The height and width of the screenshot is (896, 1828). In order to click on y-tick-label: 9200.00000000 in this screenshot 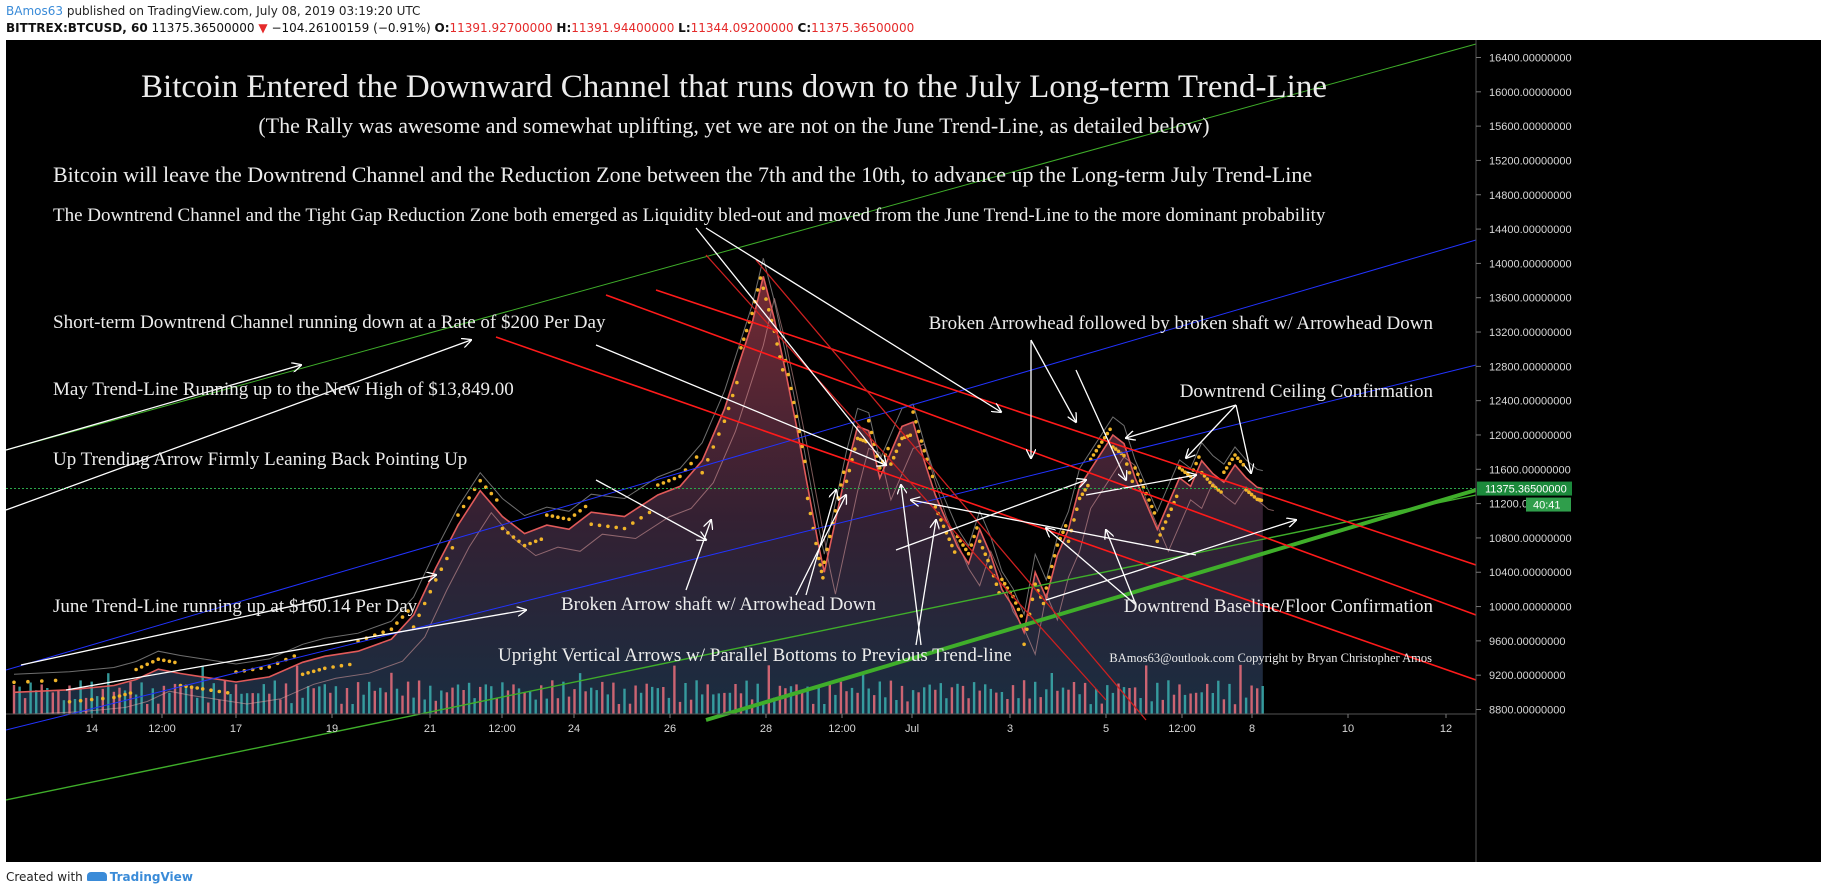, I will do `click(1527, 676)`.